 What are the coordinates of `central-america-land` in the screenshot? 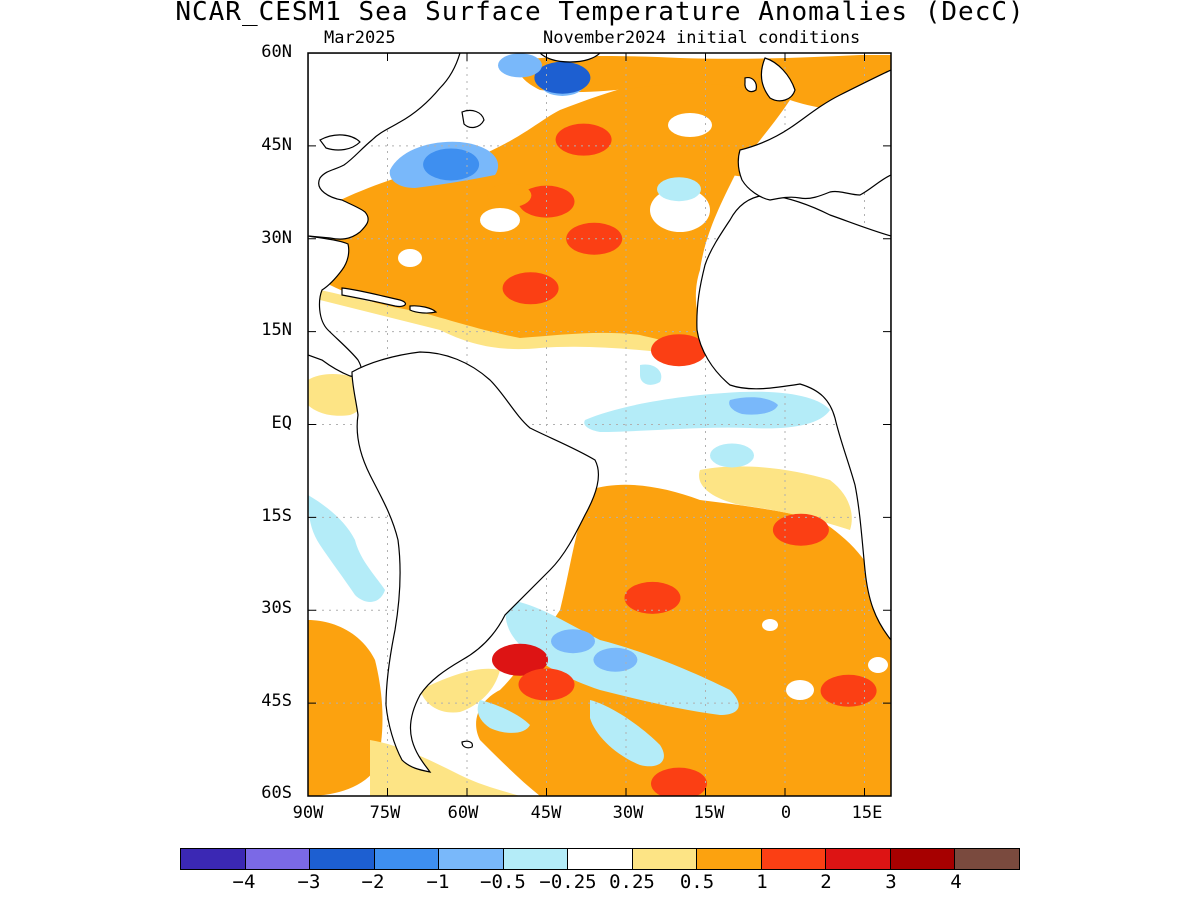 It's located at (335, 306).